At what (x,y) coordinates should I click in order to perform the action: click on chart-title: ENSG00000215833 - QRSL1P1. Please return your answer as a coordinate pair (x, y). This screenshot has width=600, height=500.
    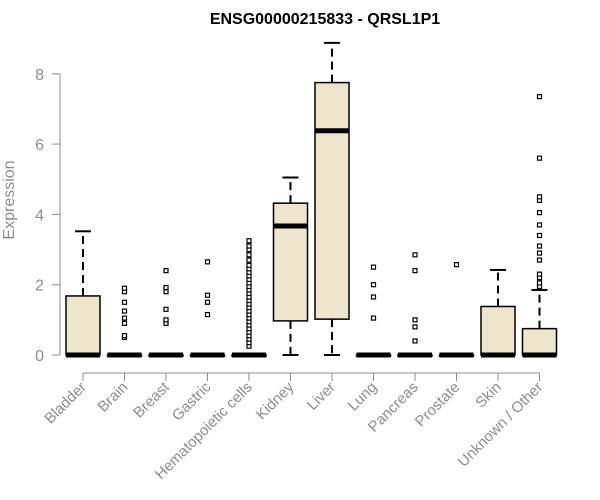
    Looking at the image, I should click on (325, 19).